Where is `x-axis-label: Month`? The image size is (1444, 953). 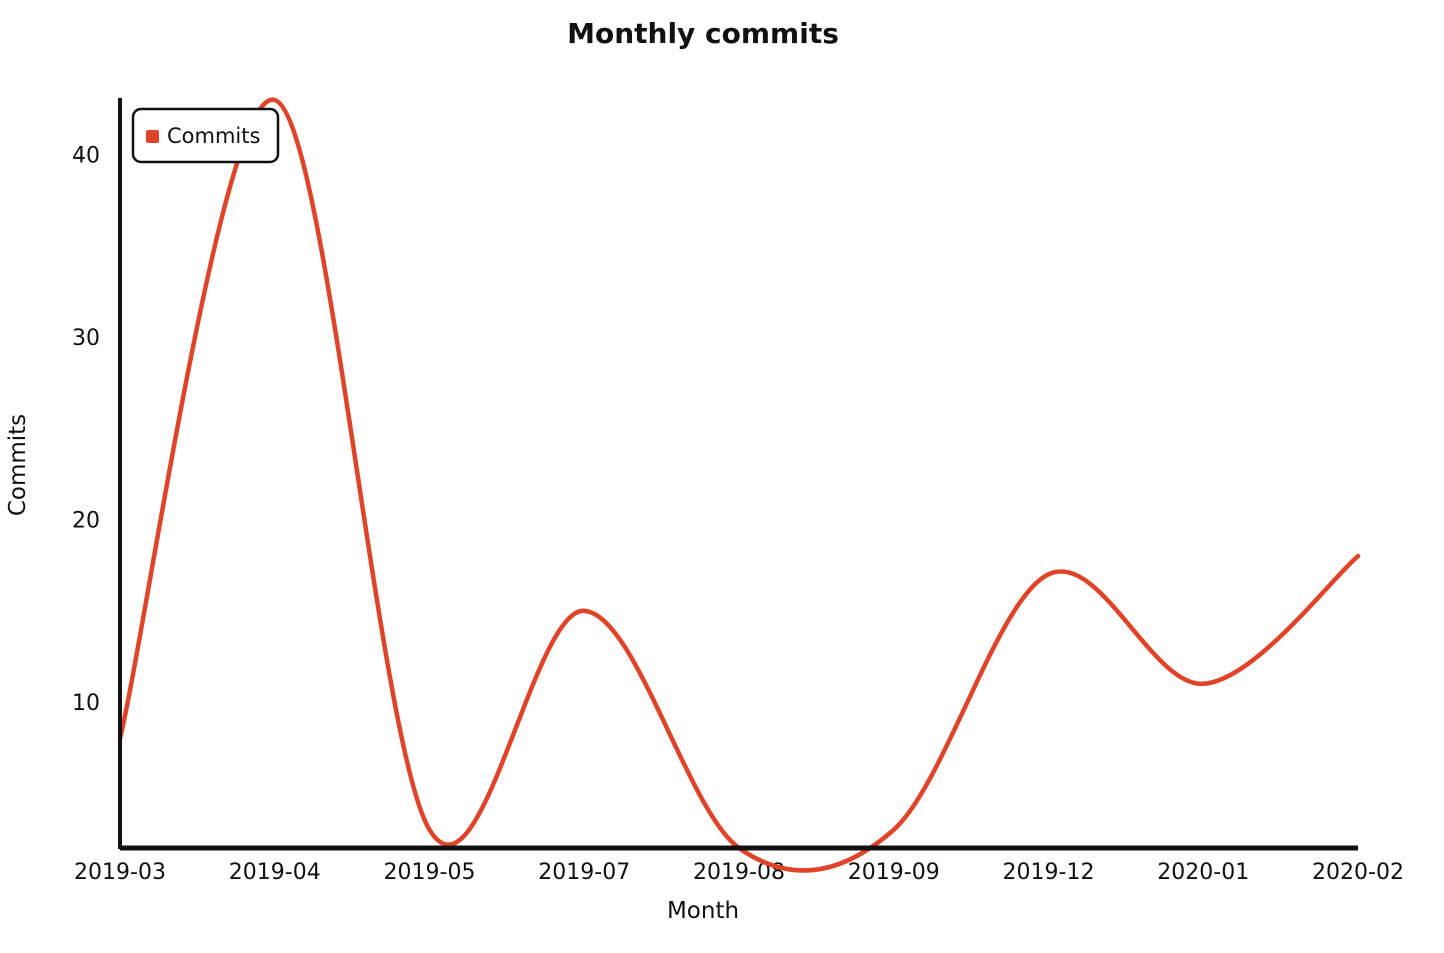
x-axis-label: Month is located at coordinates (703, 911).